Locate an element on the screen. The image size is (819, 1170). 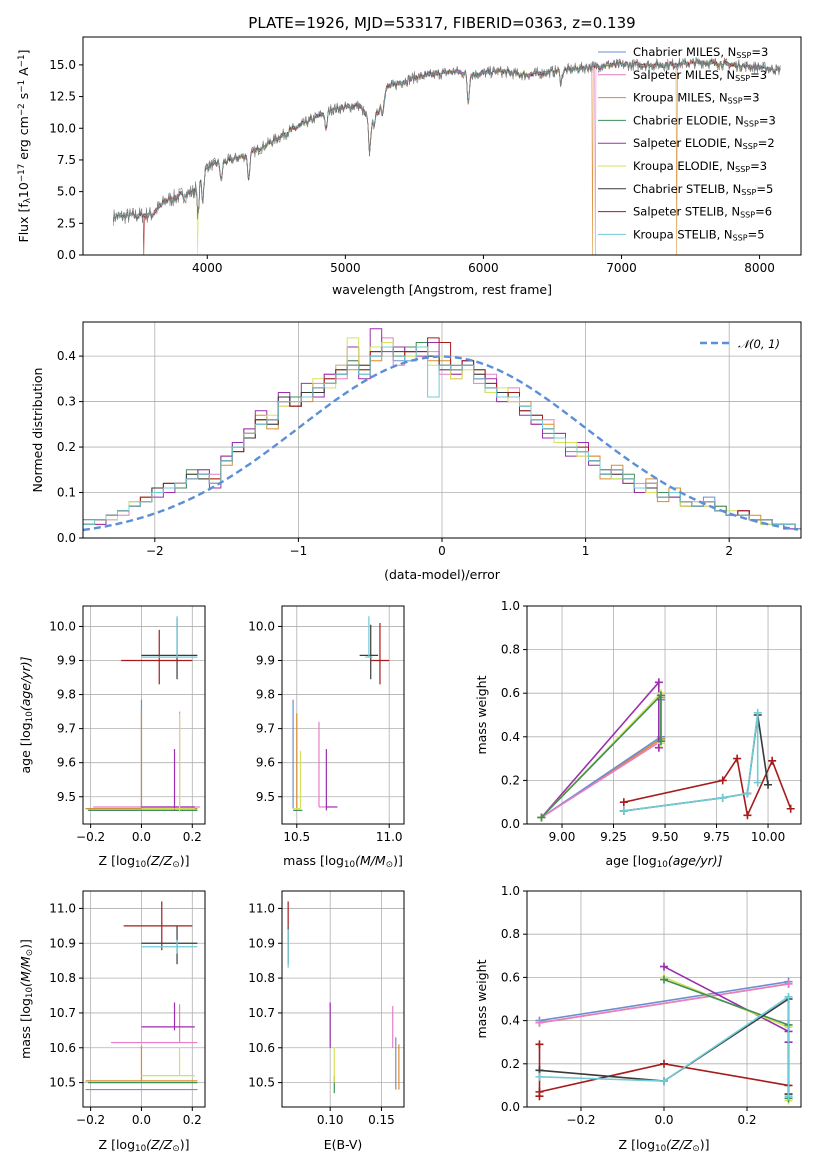
x-tick-label: 11.0 is located at coordinates (389, 837).